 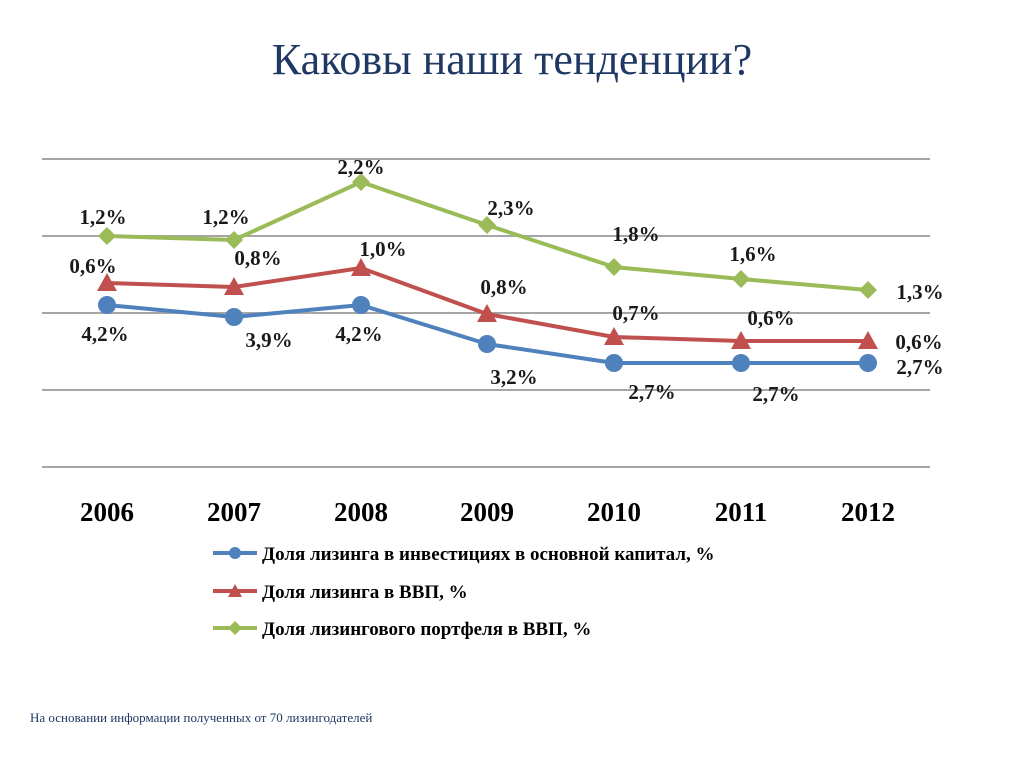 What do you see at coordinates (107, 236) in the screenshot?
I see `data-point-s3-2006` at bounding box center [107, 236].